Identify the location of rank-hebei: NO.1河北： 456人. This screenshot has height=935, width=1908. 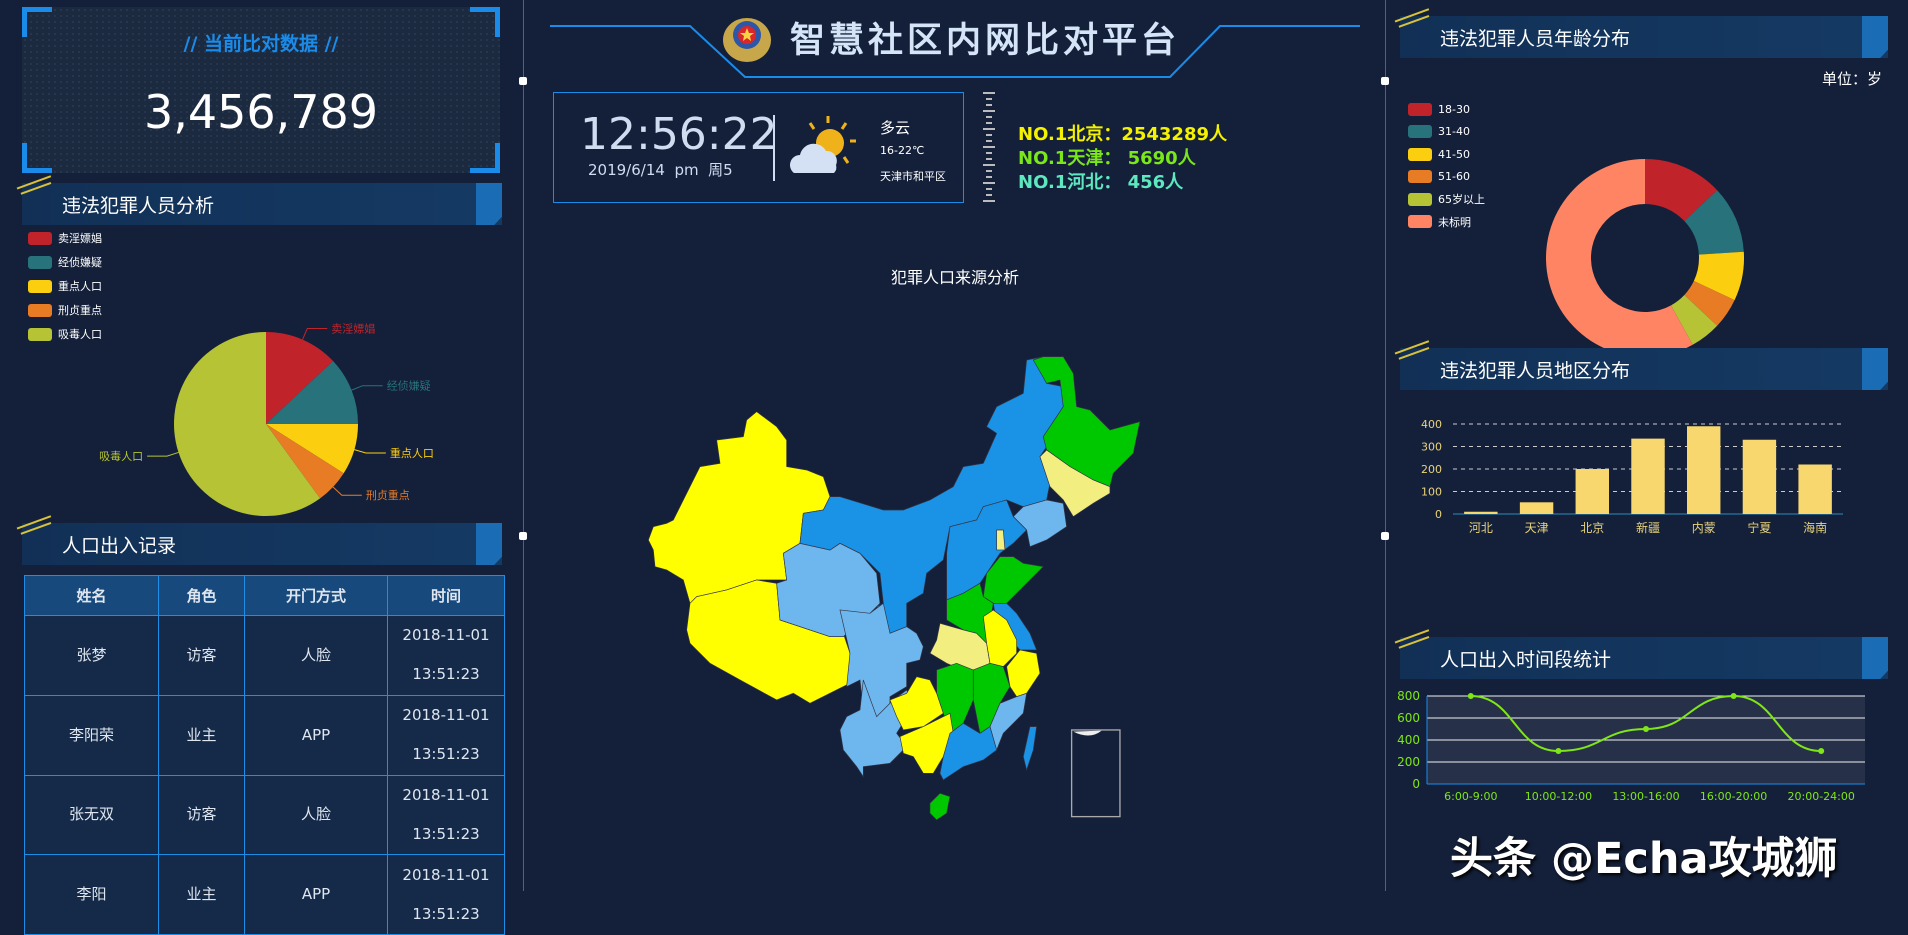
(1101, 182).